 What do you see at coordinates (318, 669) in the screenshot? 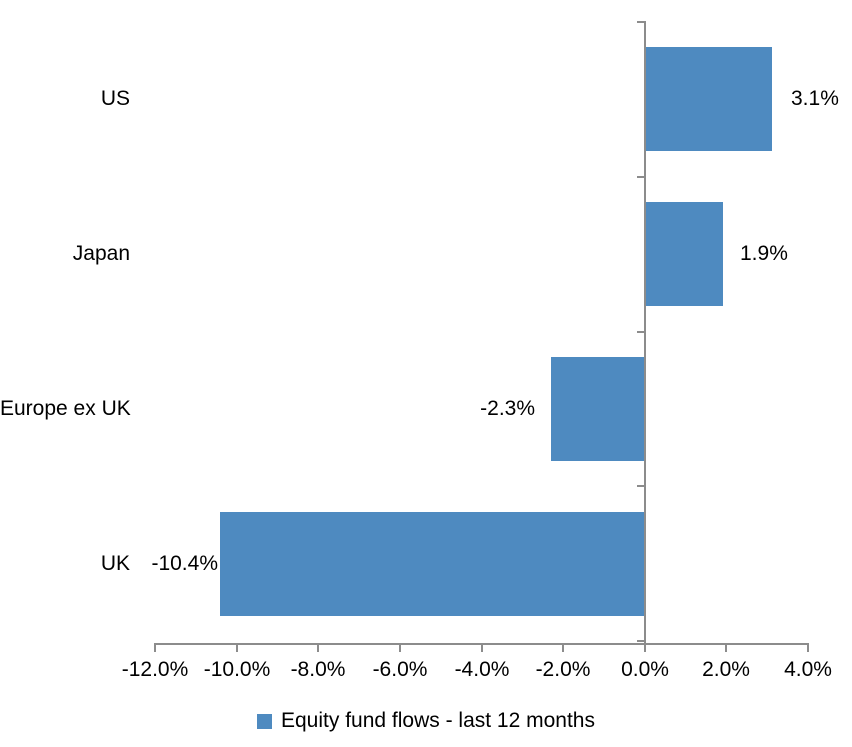
I see `x-tick-label: -8.0%` at bounding box center [318, 669].